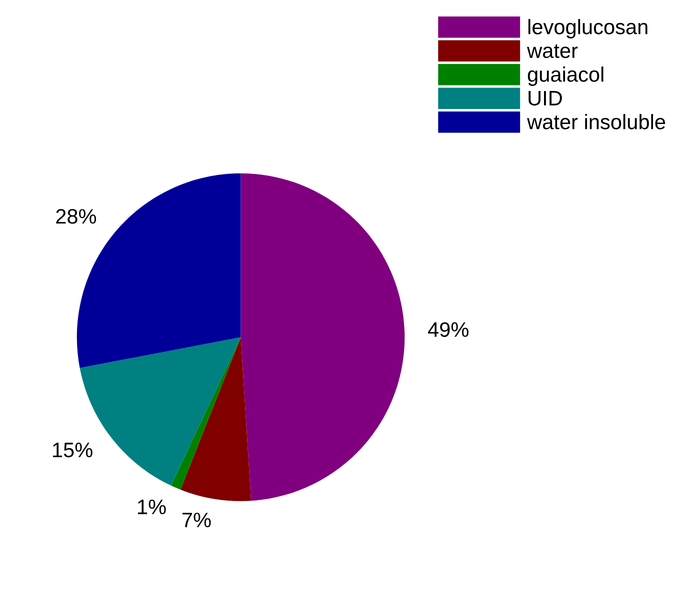  Describe the element at coordinates (72, 450) in the screenshot. I see `data-label: 15%` at that location.